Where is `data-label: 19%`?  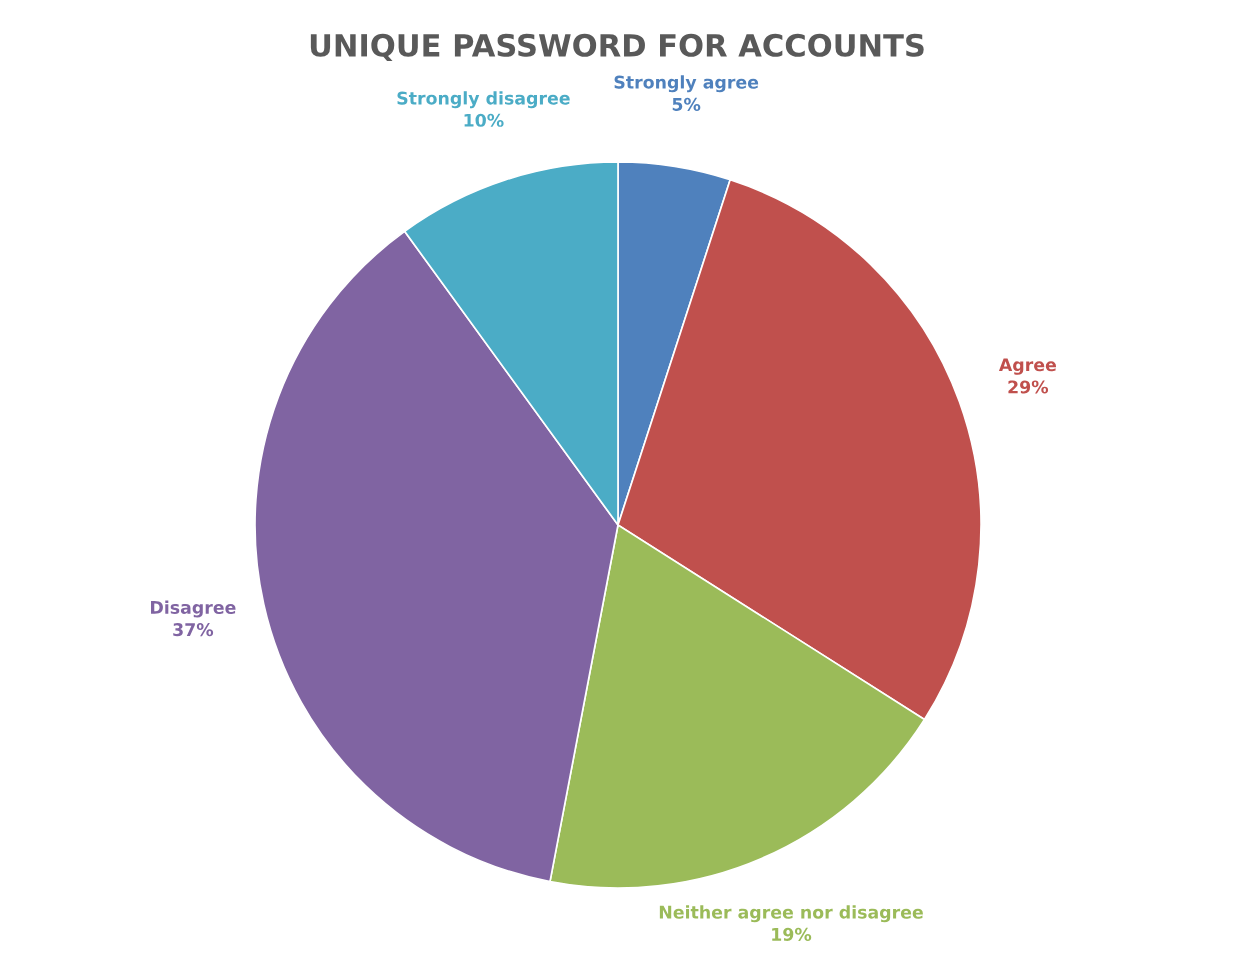 data-label: 19% is located at coordinates (792, 934).